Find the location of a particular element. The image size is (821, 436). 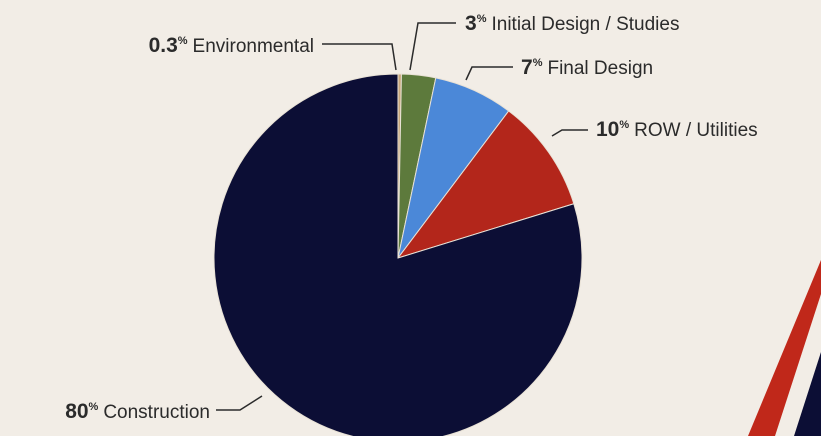

decorative-stripes is located at coordinates (784, 348).